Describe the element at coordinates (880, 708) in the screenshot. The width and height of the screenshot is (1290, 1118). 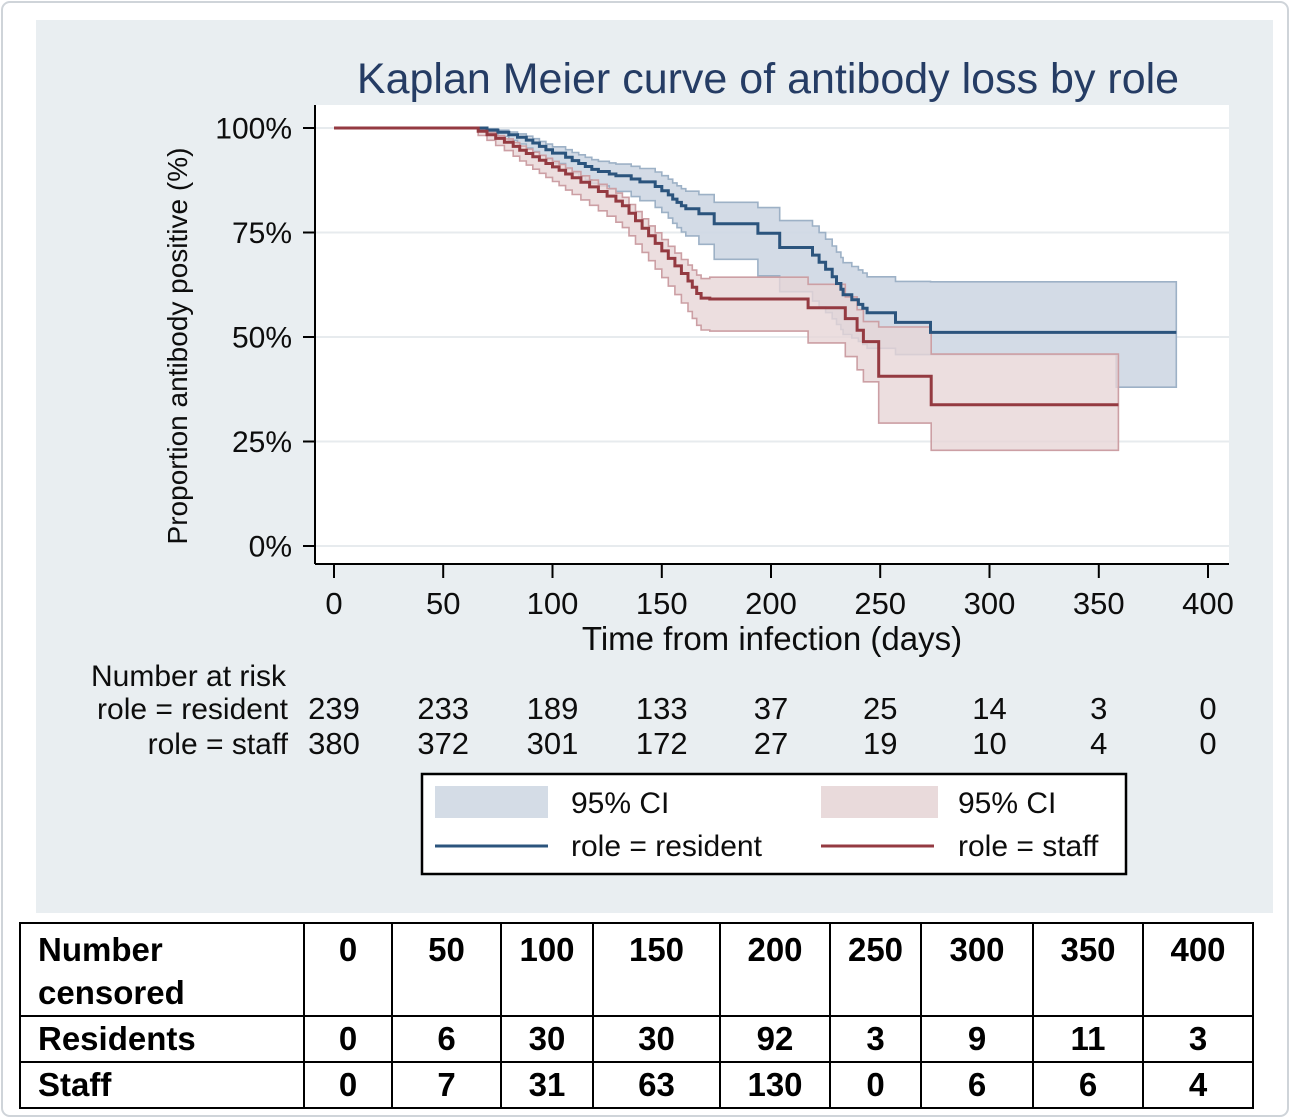
I see `svg-text: 25` at that location.